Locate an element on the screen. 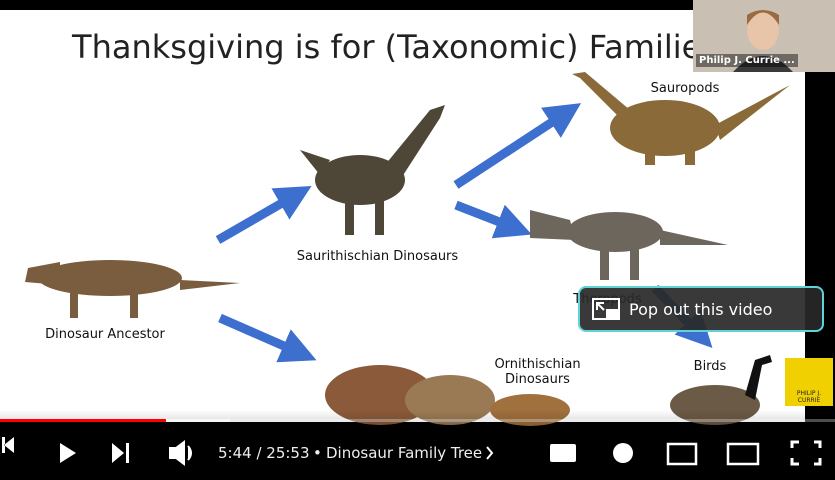 This screenshot has height=480, width=835. webcam is located at coordinates (764, 36).